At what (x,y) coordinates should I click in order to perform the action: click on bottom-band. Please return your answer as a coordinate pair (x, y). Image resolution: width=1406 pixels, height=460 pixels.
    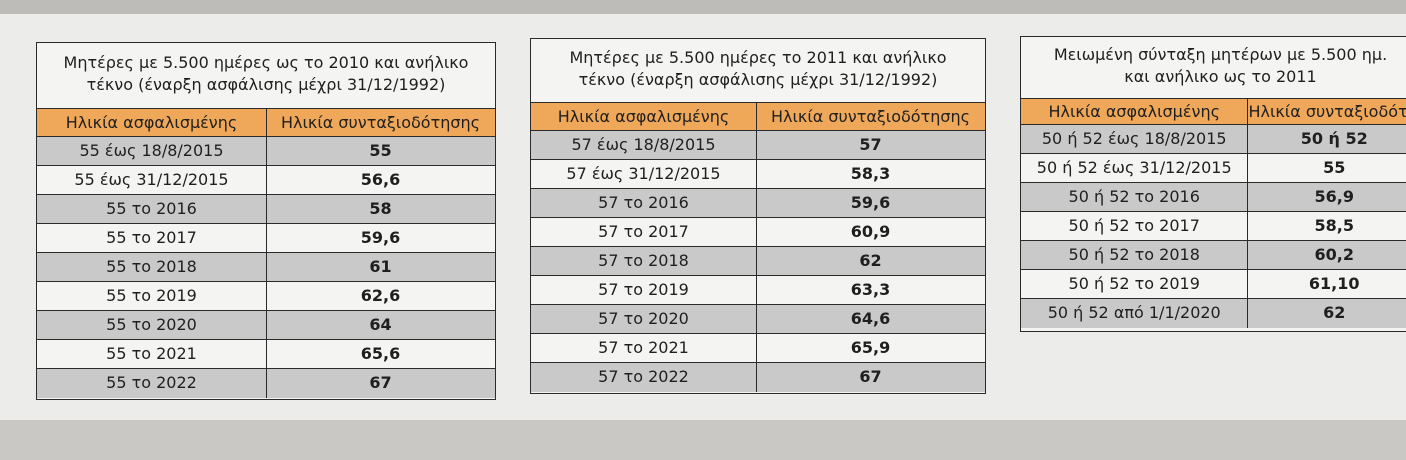
    Looking at the image, I should click on (703, 440).